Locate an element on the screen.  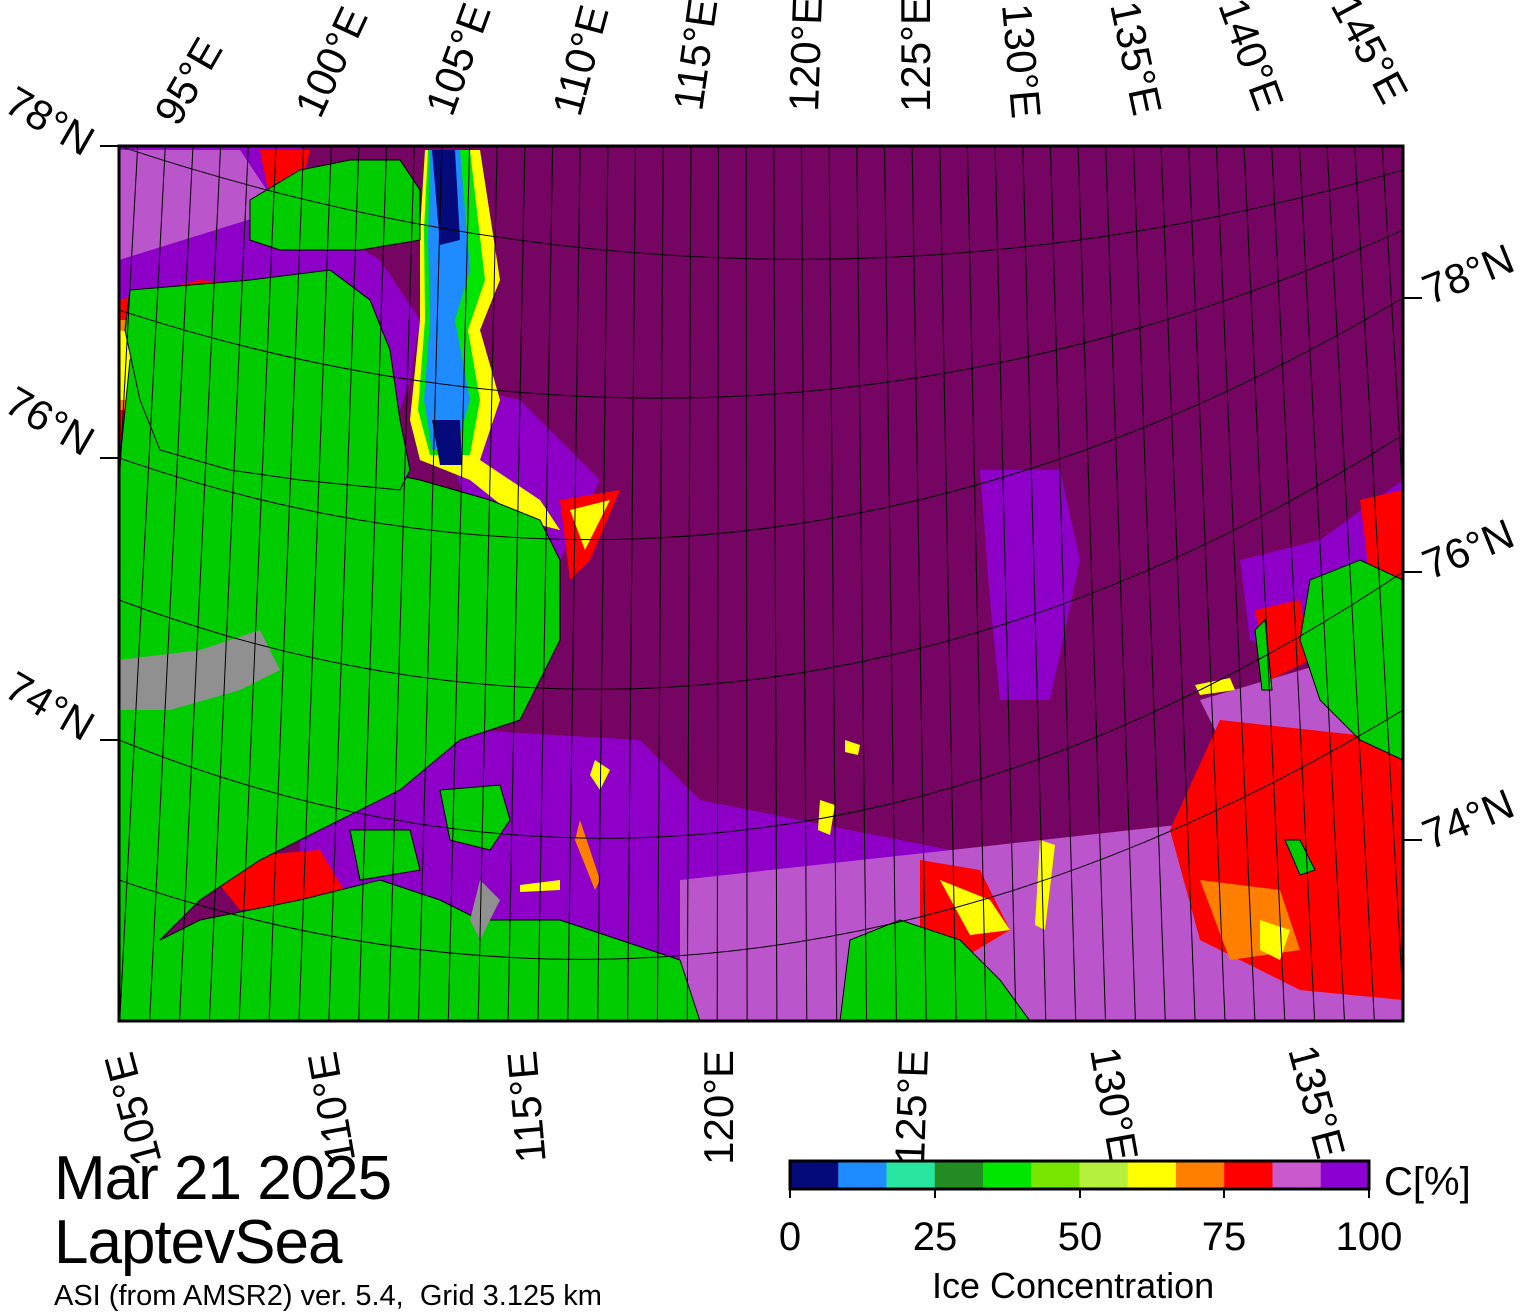
left-lat-label: 78°N is located at coordinates (51, 121).